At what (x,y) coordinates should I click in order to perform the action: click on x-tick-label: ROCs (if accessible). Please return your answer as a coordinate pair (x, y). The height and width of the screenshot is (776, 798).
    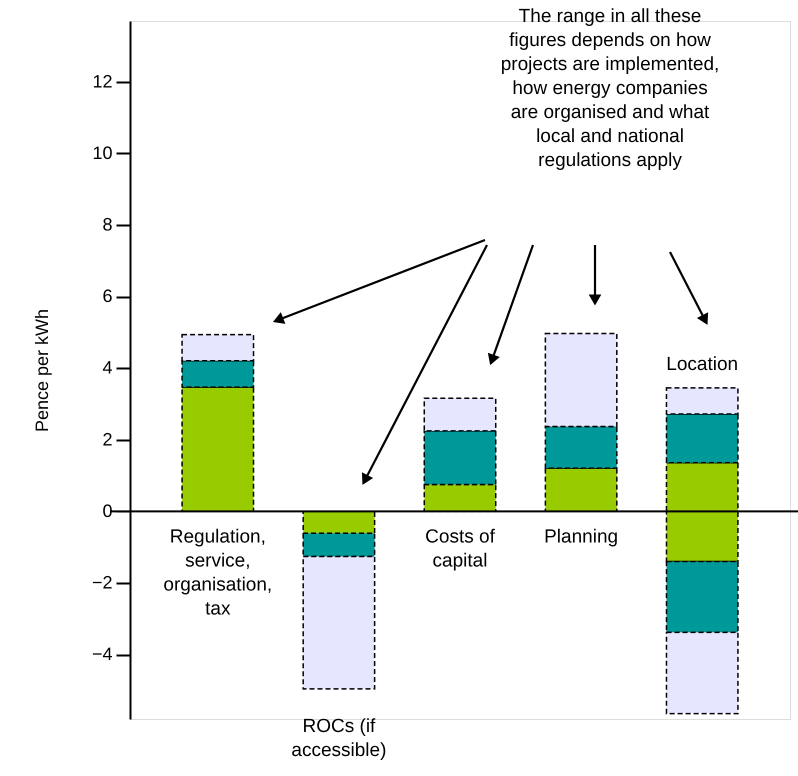
    Looking at the image, I should click on (338, 738).